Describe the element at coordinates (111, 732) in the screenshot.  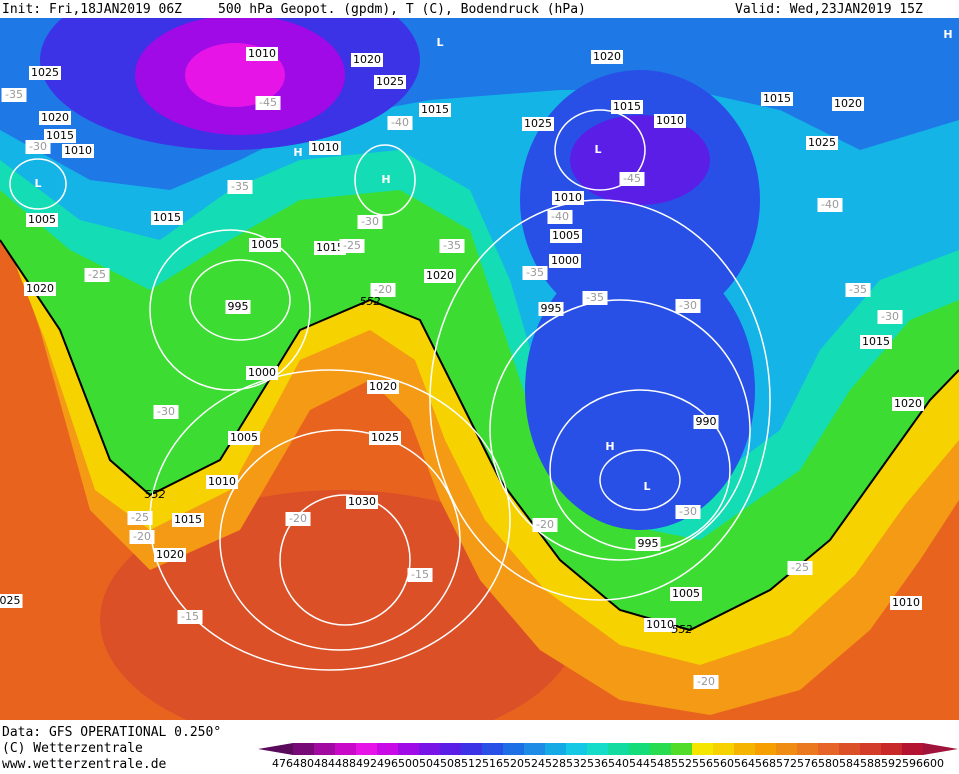
I see `footer-line: Data: GFS OPERATIONAL 0.250°` at that location.